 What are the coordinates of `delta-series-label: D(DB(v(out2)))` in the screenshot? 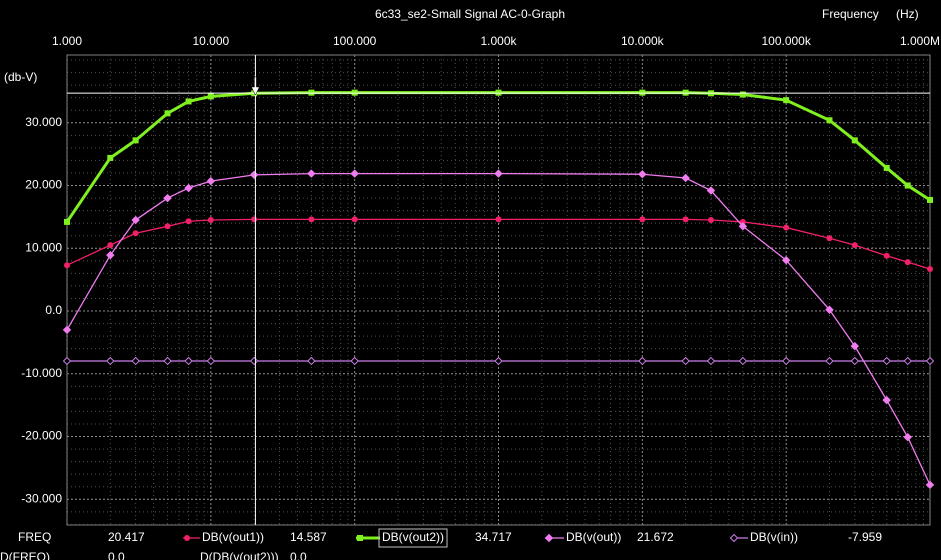 It's located at (239, 555).